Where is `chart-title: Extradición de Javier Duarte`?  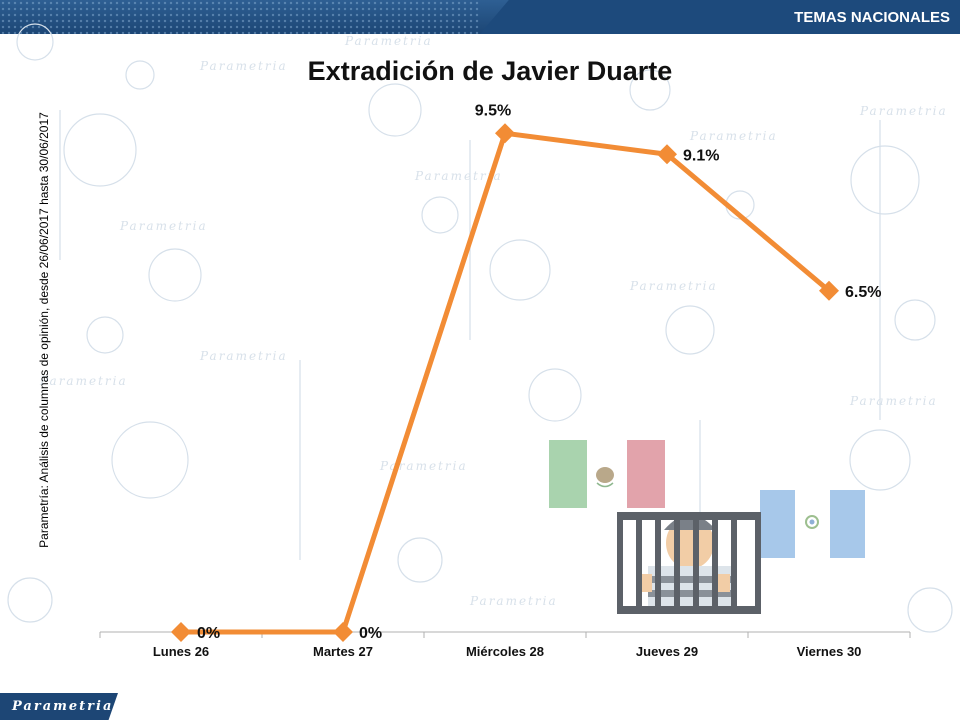 chart-title: Extradición de Javier Duarte is located at coordinates (490, 71).